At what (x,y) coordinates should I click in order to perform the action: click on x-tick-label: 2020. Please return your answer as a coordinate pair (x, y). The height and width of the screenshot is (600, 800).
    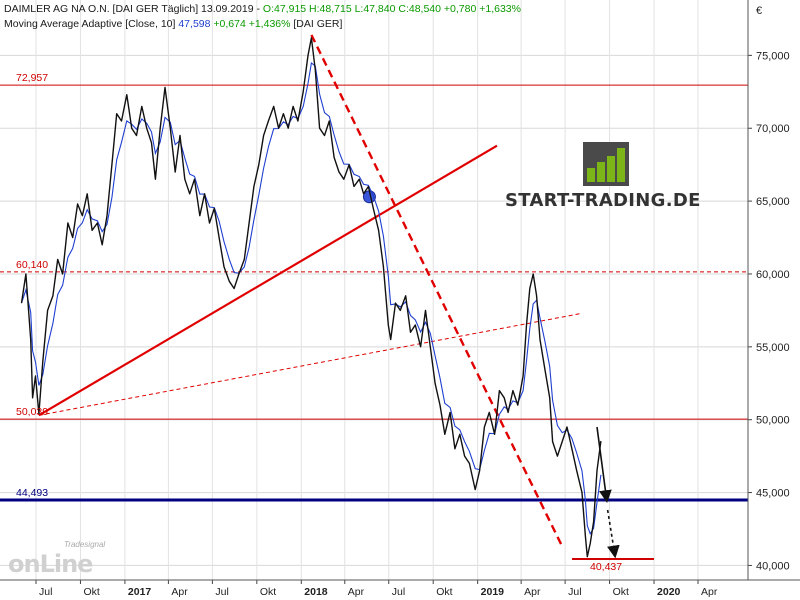
    Looking at the image, I should click on (669, 592).